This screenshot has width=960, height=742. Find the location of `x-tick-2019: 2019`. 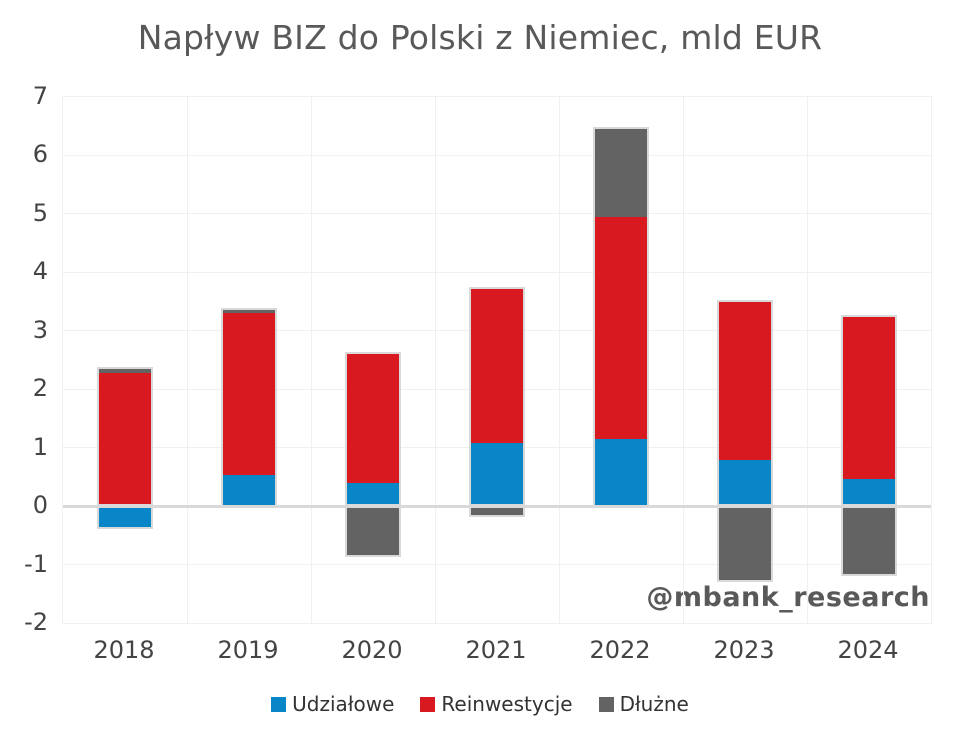

x-tick-2019: 2019 is located at coordinates (248, 650).